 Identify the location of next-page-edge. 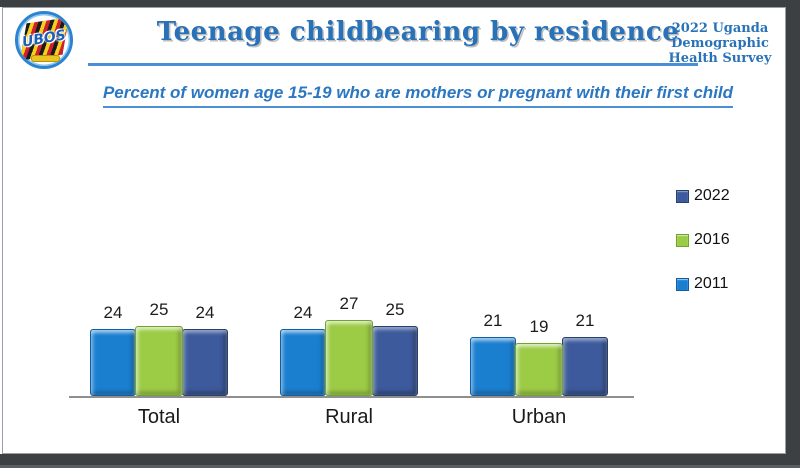
(400, 466).